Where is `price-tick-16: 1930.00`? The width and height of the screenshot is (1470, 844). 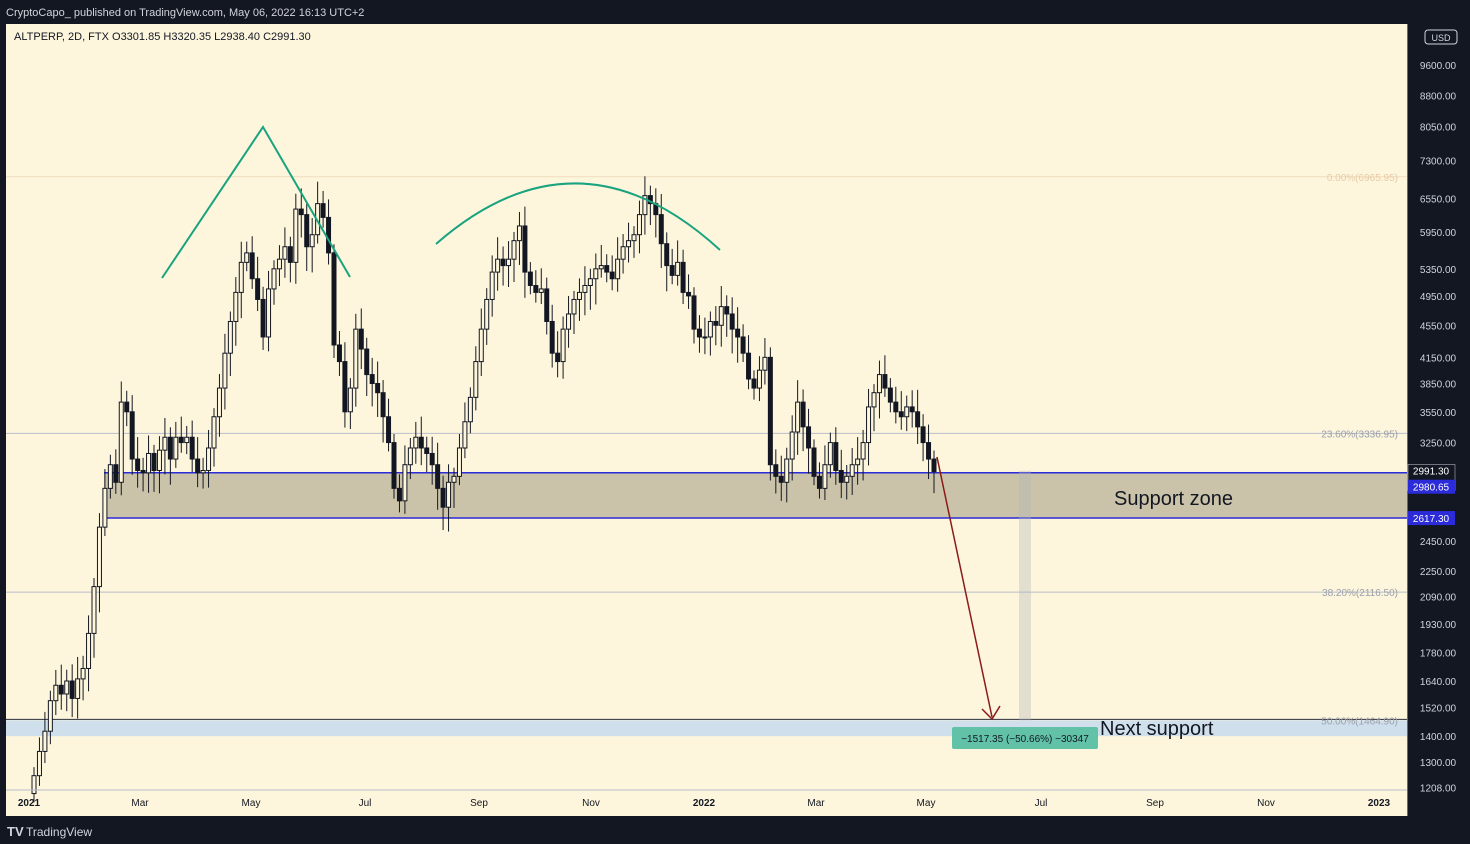 price-tick-16: 1930.00 is located at coordinates (1438, 625).